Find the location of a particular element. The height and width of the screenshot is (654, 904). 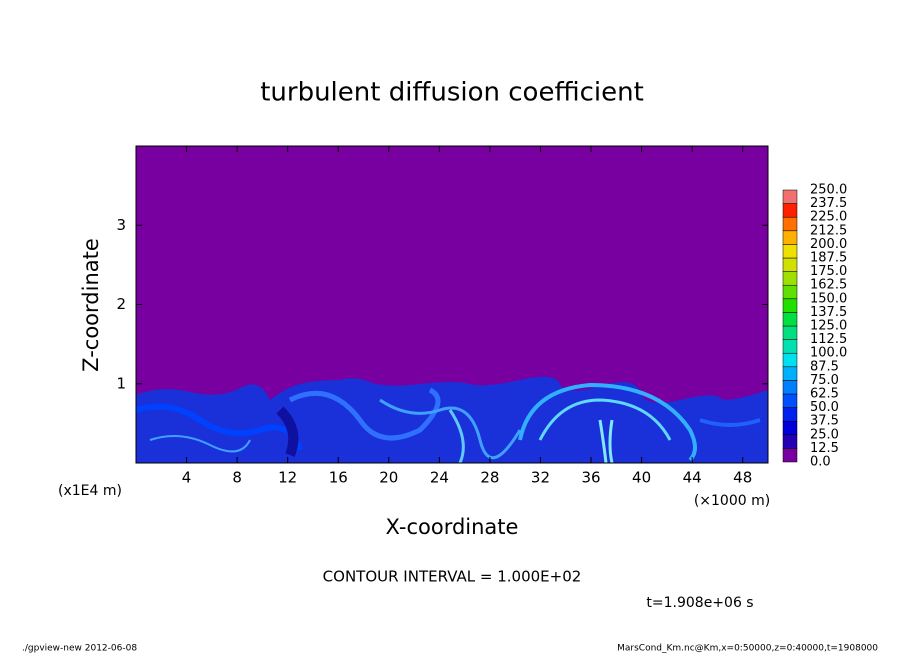

colorbar-label: 250.0 is located at coordinates (828, 190).